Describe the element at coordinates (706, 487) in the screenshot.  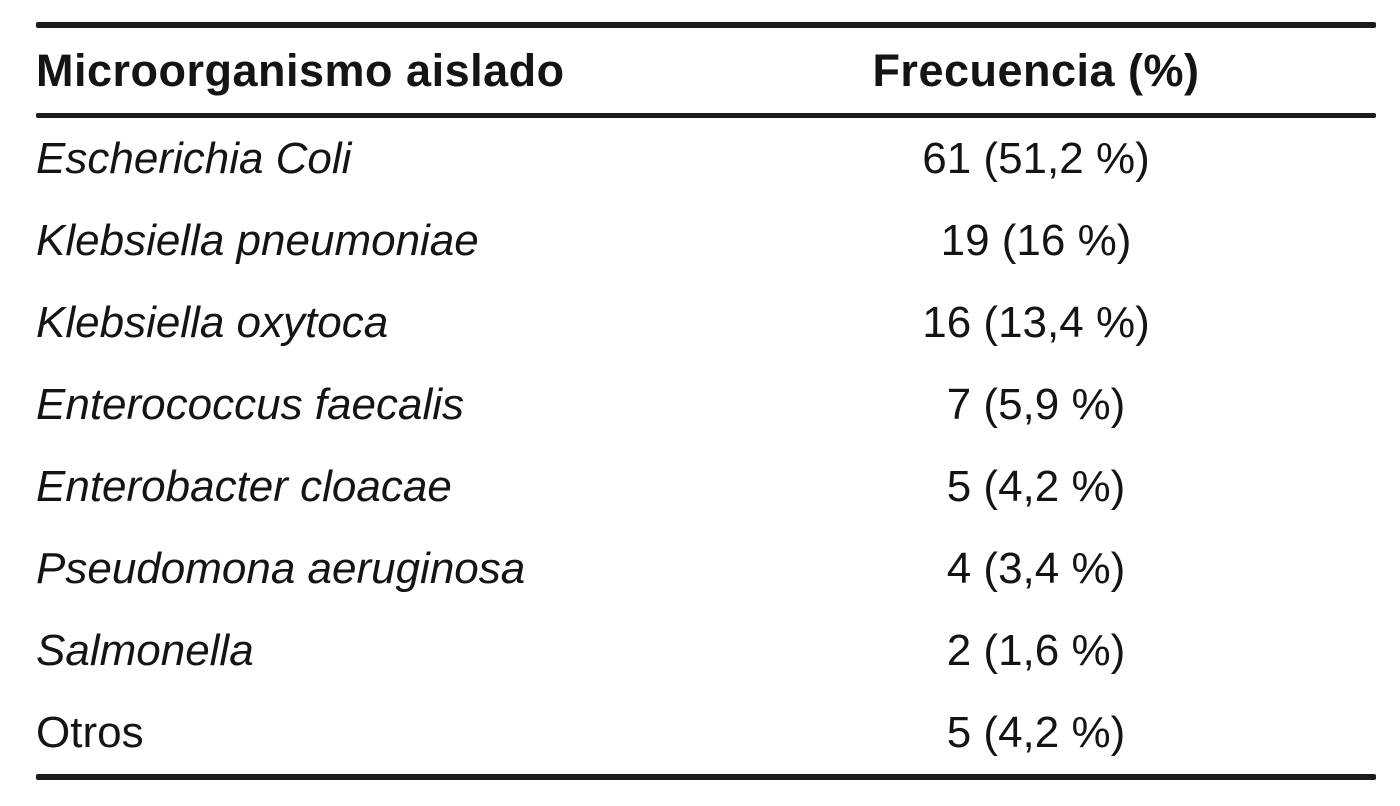
I see `table-row: Enterobacter cloacae 5 (4,2 %)` at that location.